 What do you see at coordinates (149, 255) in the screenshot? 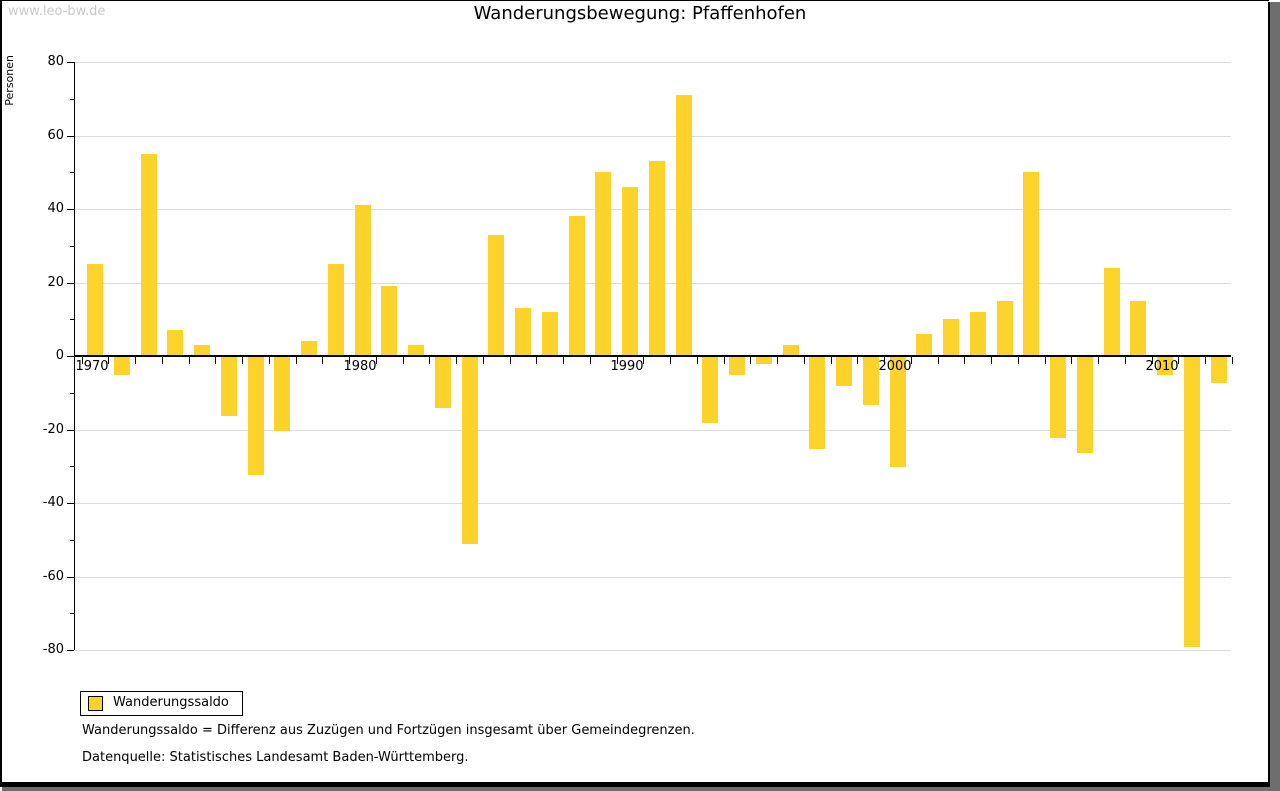
I see `bar-1972` at bounding box center [149, 255].